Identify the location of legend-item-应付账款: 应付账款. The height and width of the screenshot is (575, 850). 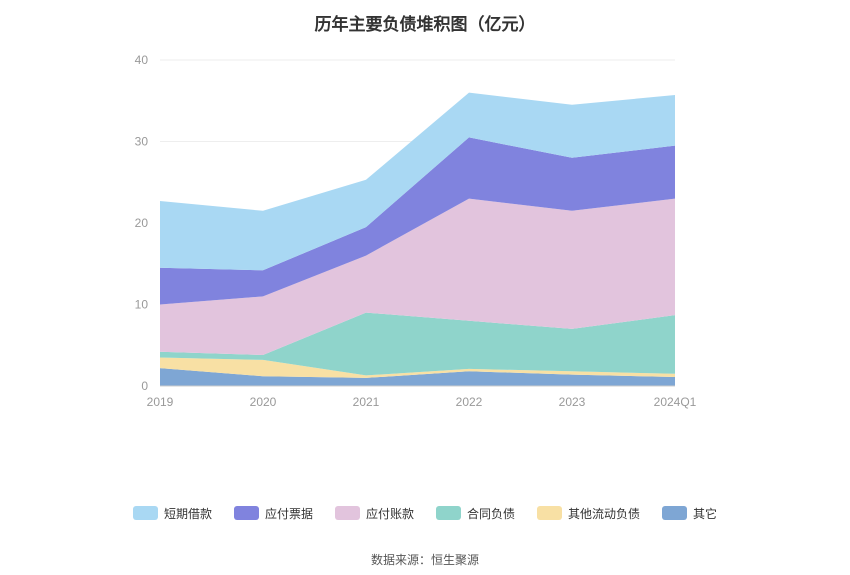
(374, 513).